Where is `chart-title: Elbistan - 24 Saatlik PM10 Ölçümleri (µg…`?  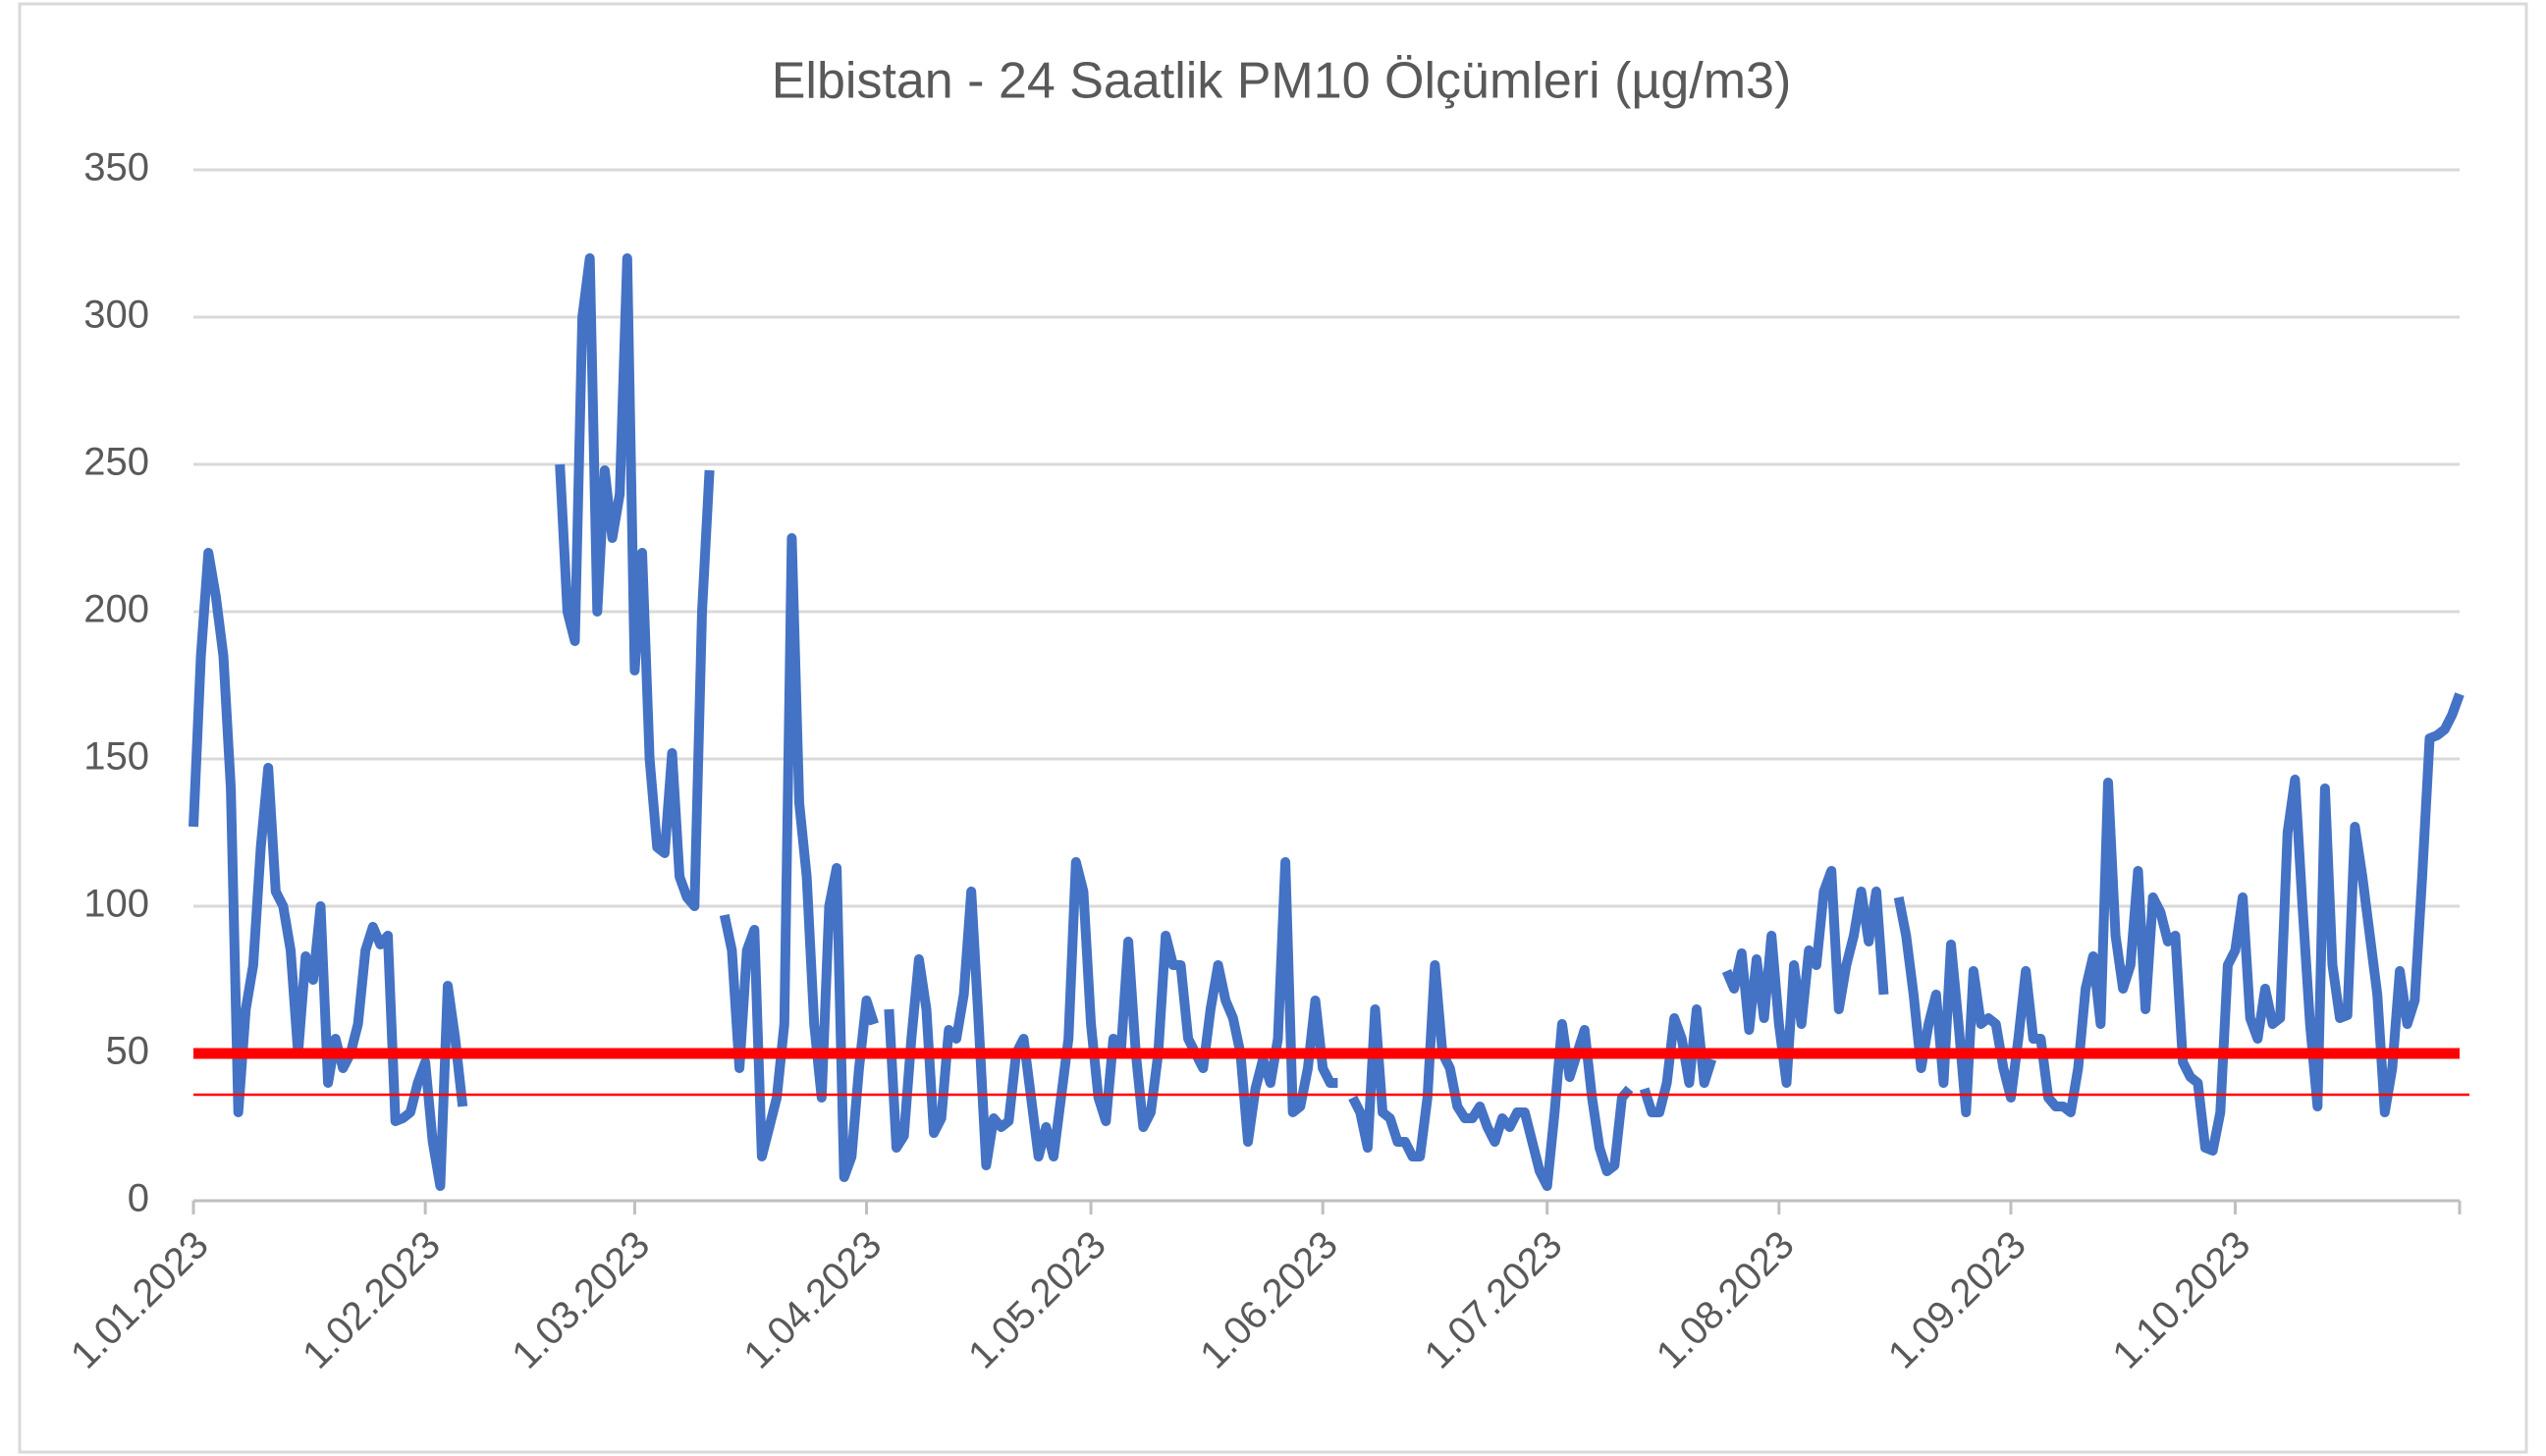
chart-title: Elbistan - 24 Saatlik PM10 Ölçümleri (µg… is located at coordinates (1282, 81).